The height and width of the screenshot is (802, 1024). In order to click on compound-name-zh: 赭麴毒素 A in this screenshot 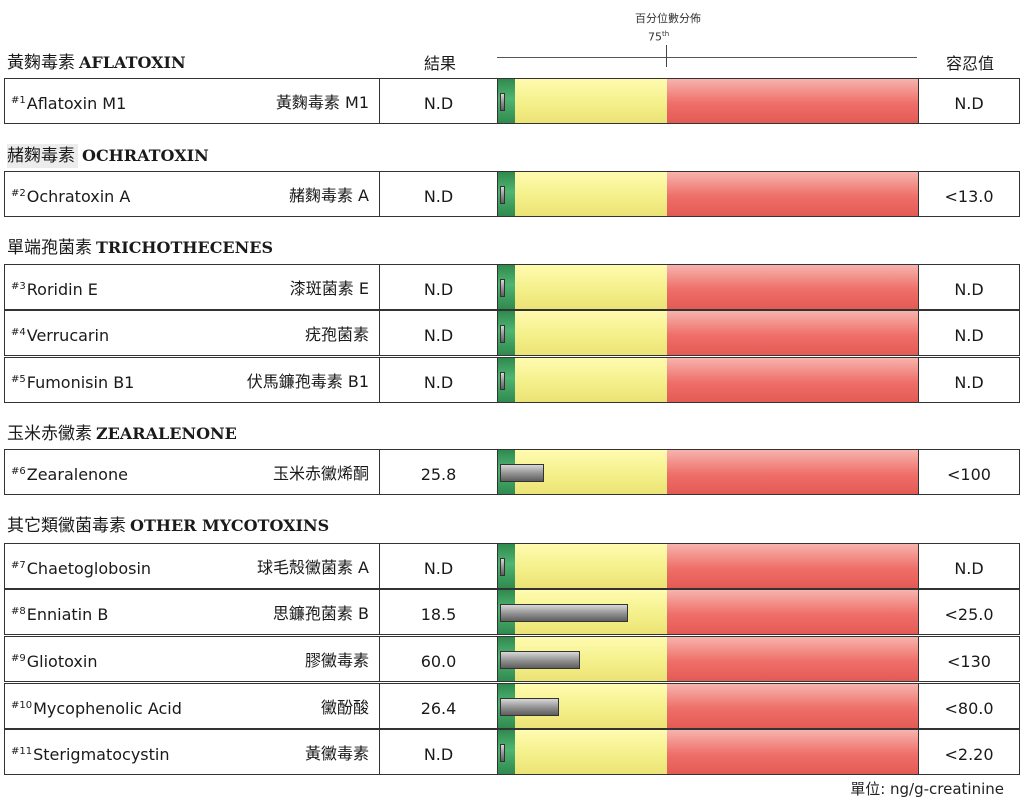, I will do `click(328, 195)`.